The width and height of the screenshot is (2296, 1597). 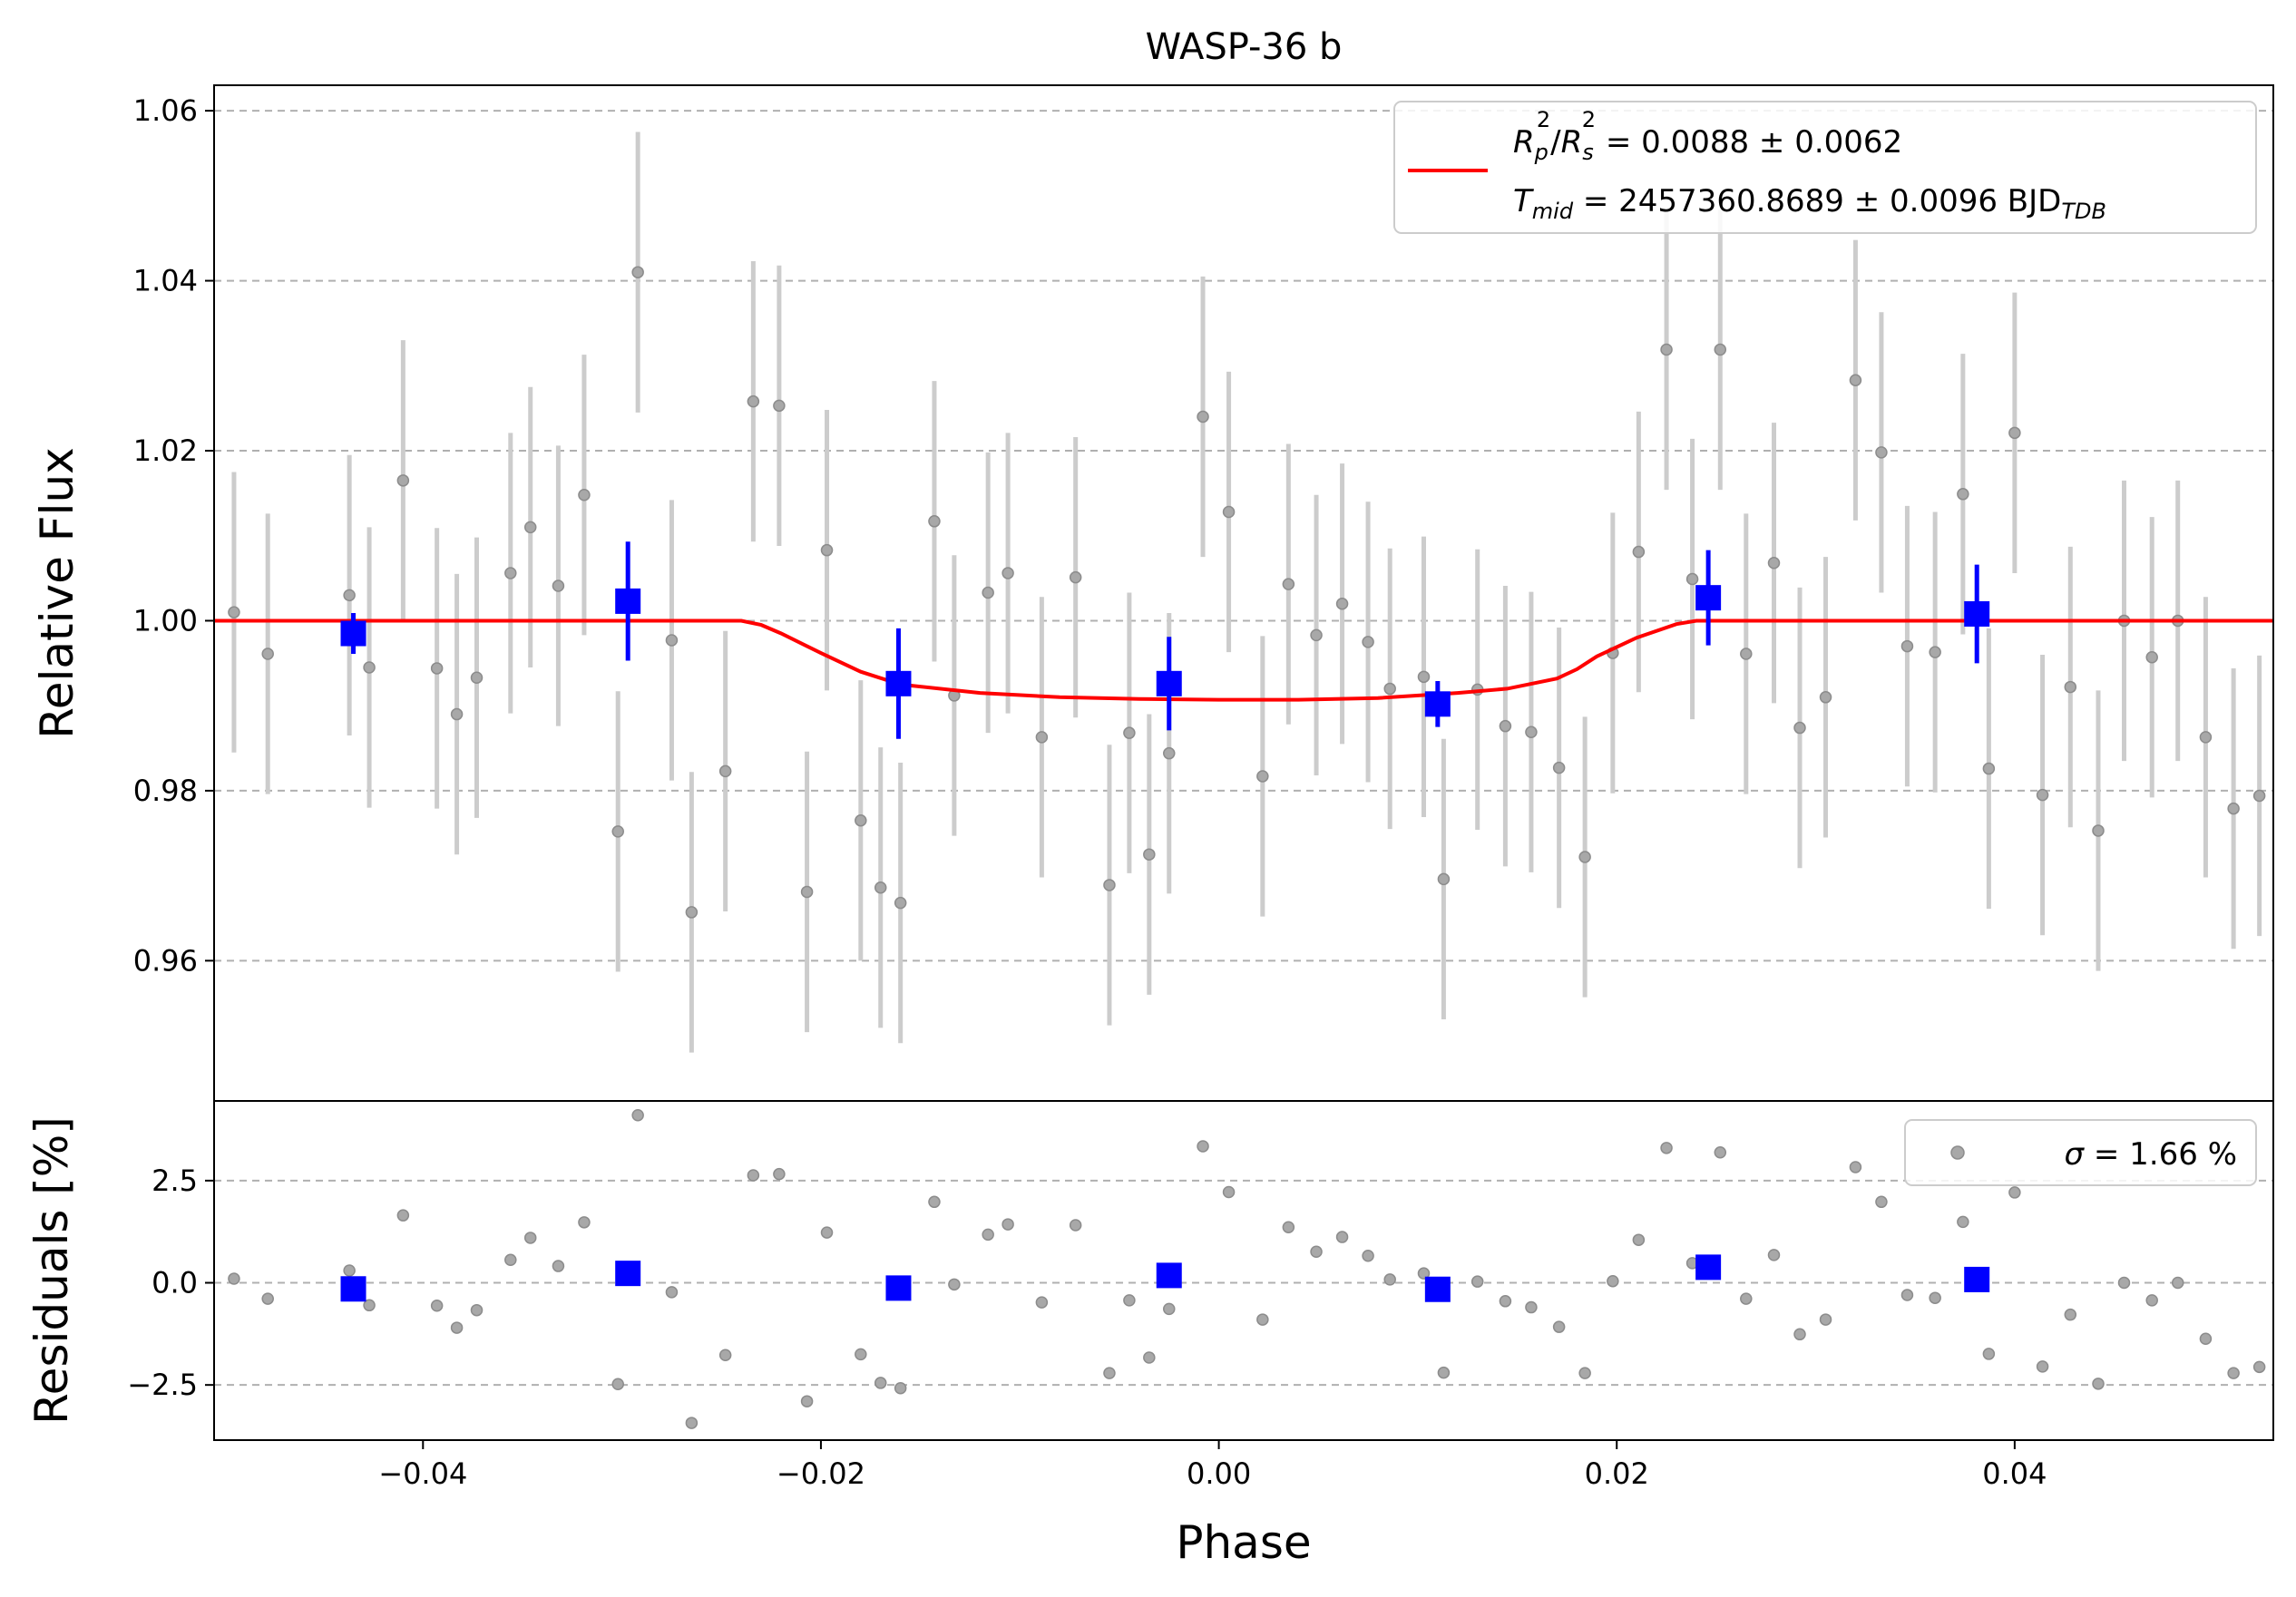 What do you see at coordinates (1219, 1473) in the screenshot?
I see `x-tick-label: 0.00` at bounding box center [1219, 1473].